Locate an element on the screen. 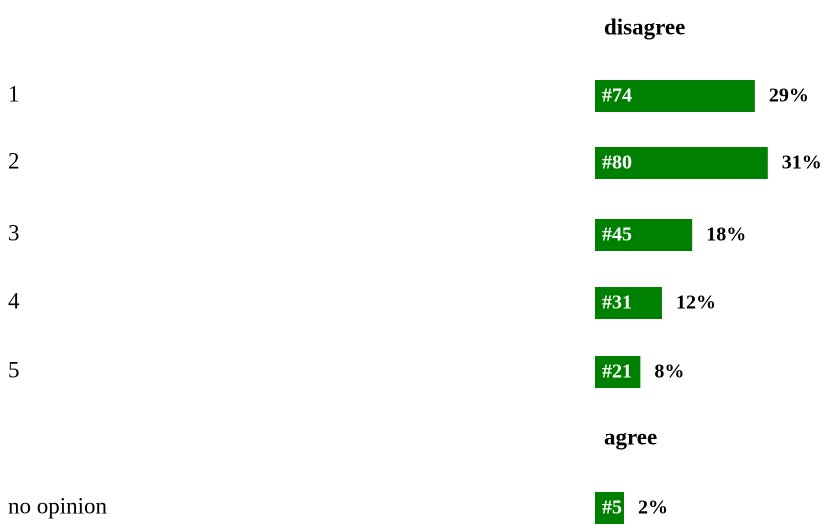  scale-high-label: agree is located at coordinates (630, 436).